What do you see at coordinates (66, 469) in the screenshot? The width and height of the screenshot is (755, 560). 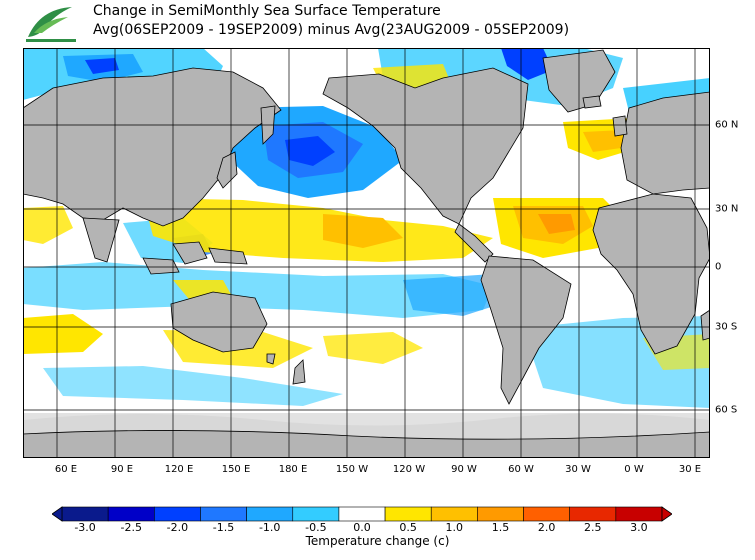 I see `x-tick-label: 60 E` at bounding box center [66, 469].